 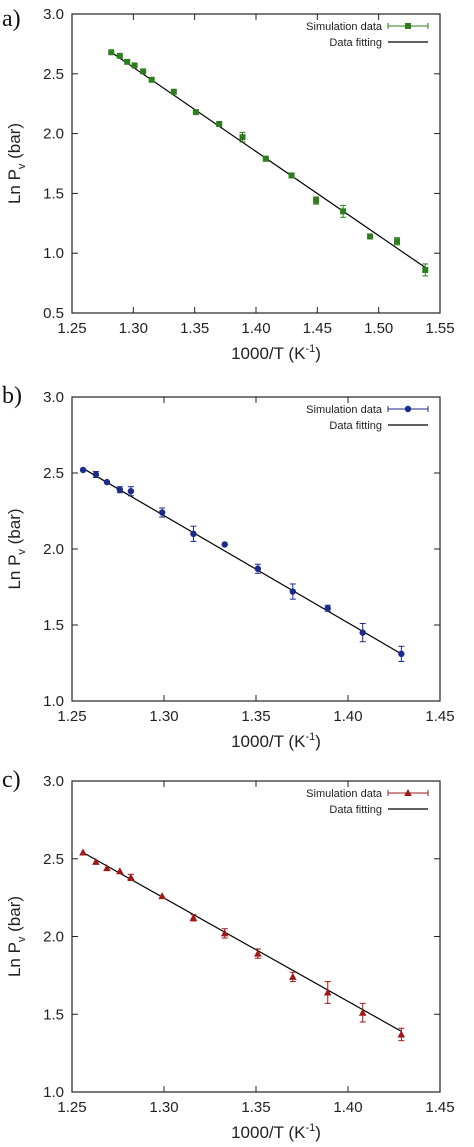 What do you see at coordinates (11, 19) in the screenshot?
I see `panel-label: a)` at bounding box center [11, 19].